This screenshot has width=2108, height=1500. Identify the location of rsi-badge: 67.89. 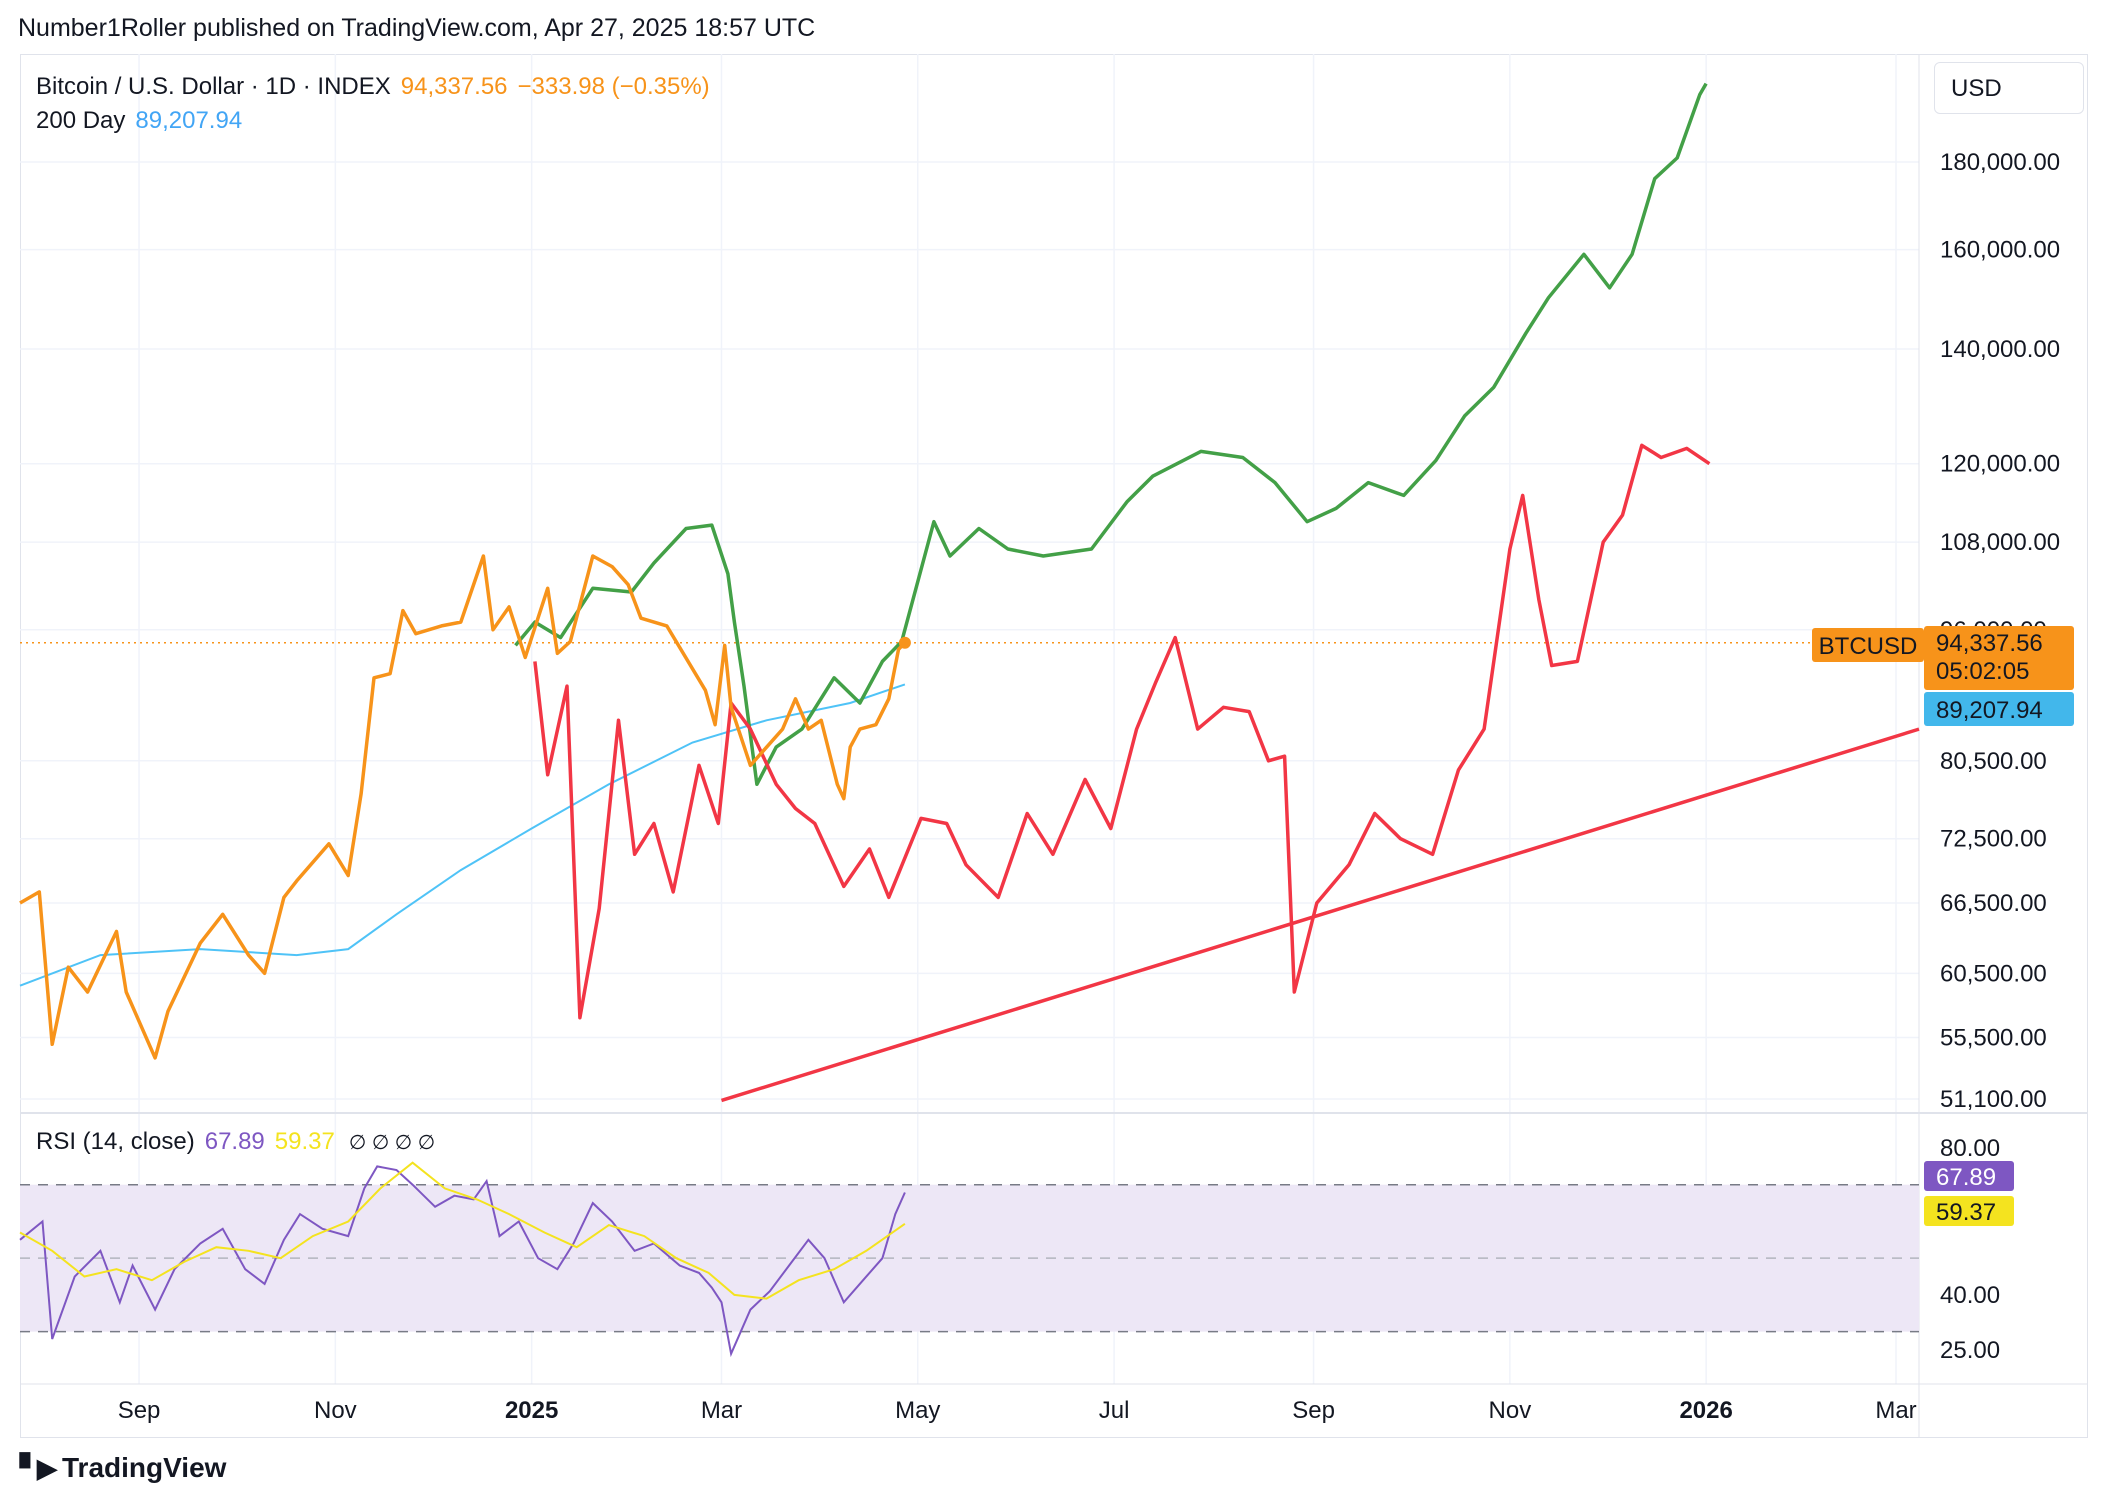
(1969, 1176).